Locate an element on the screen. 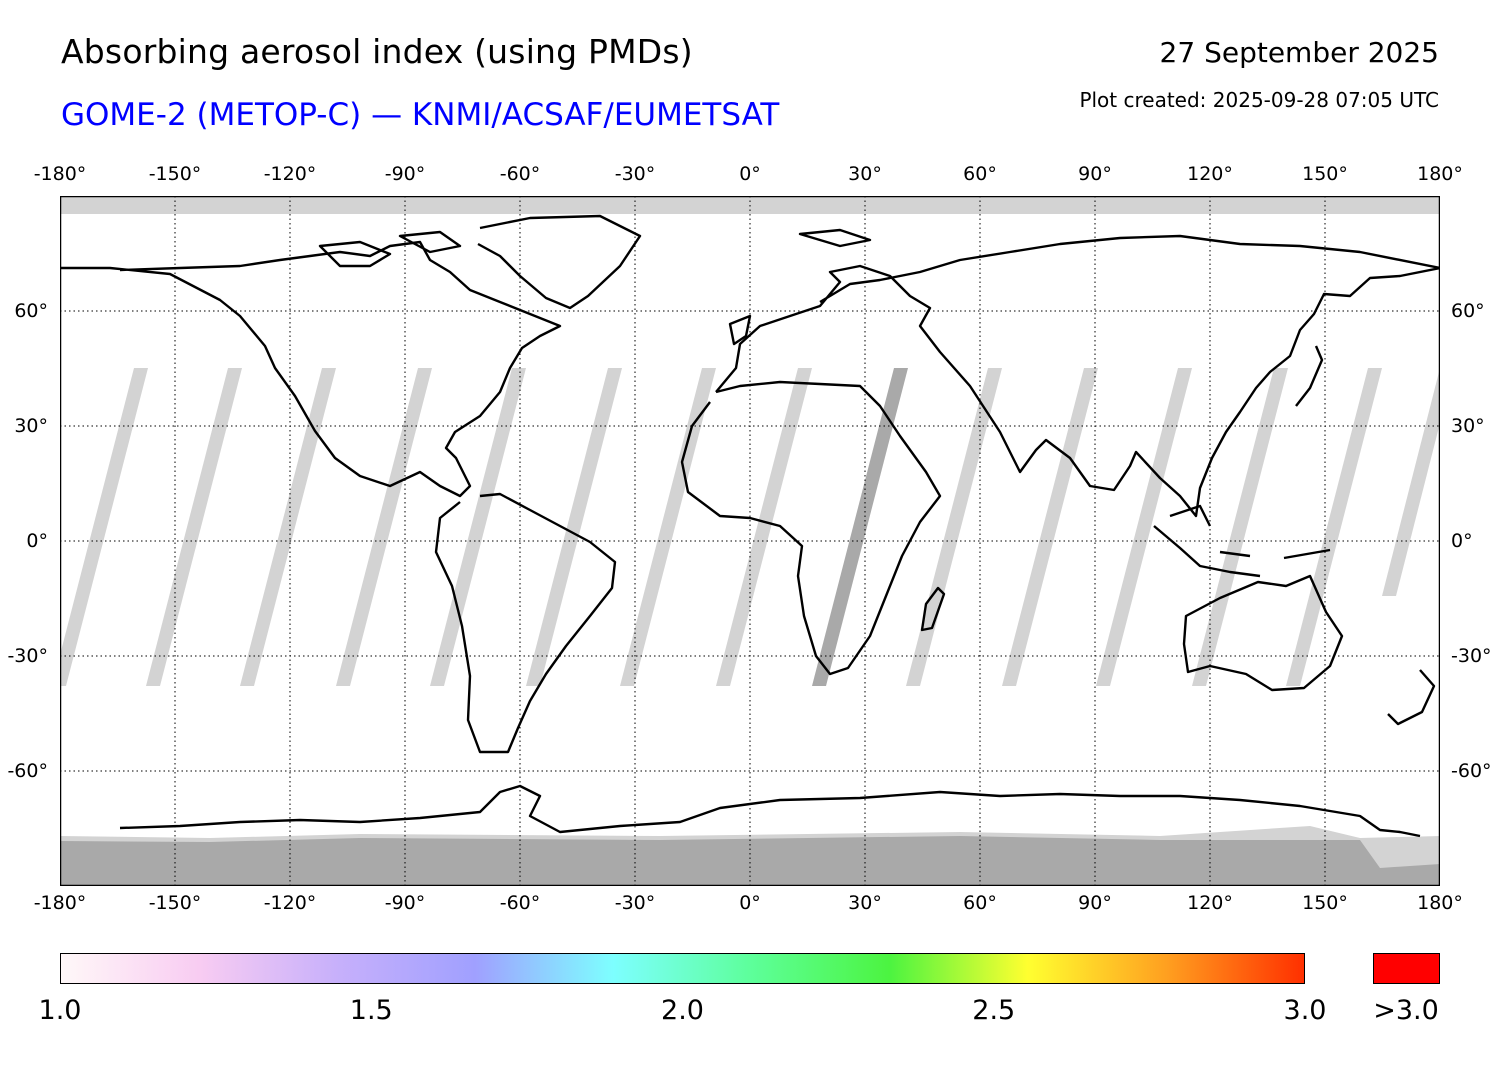  lon-tick-label-bot: 150° is located at coordinates (1325, 903).